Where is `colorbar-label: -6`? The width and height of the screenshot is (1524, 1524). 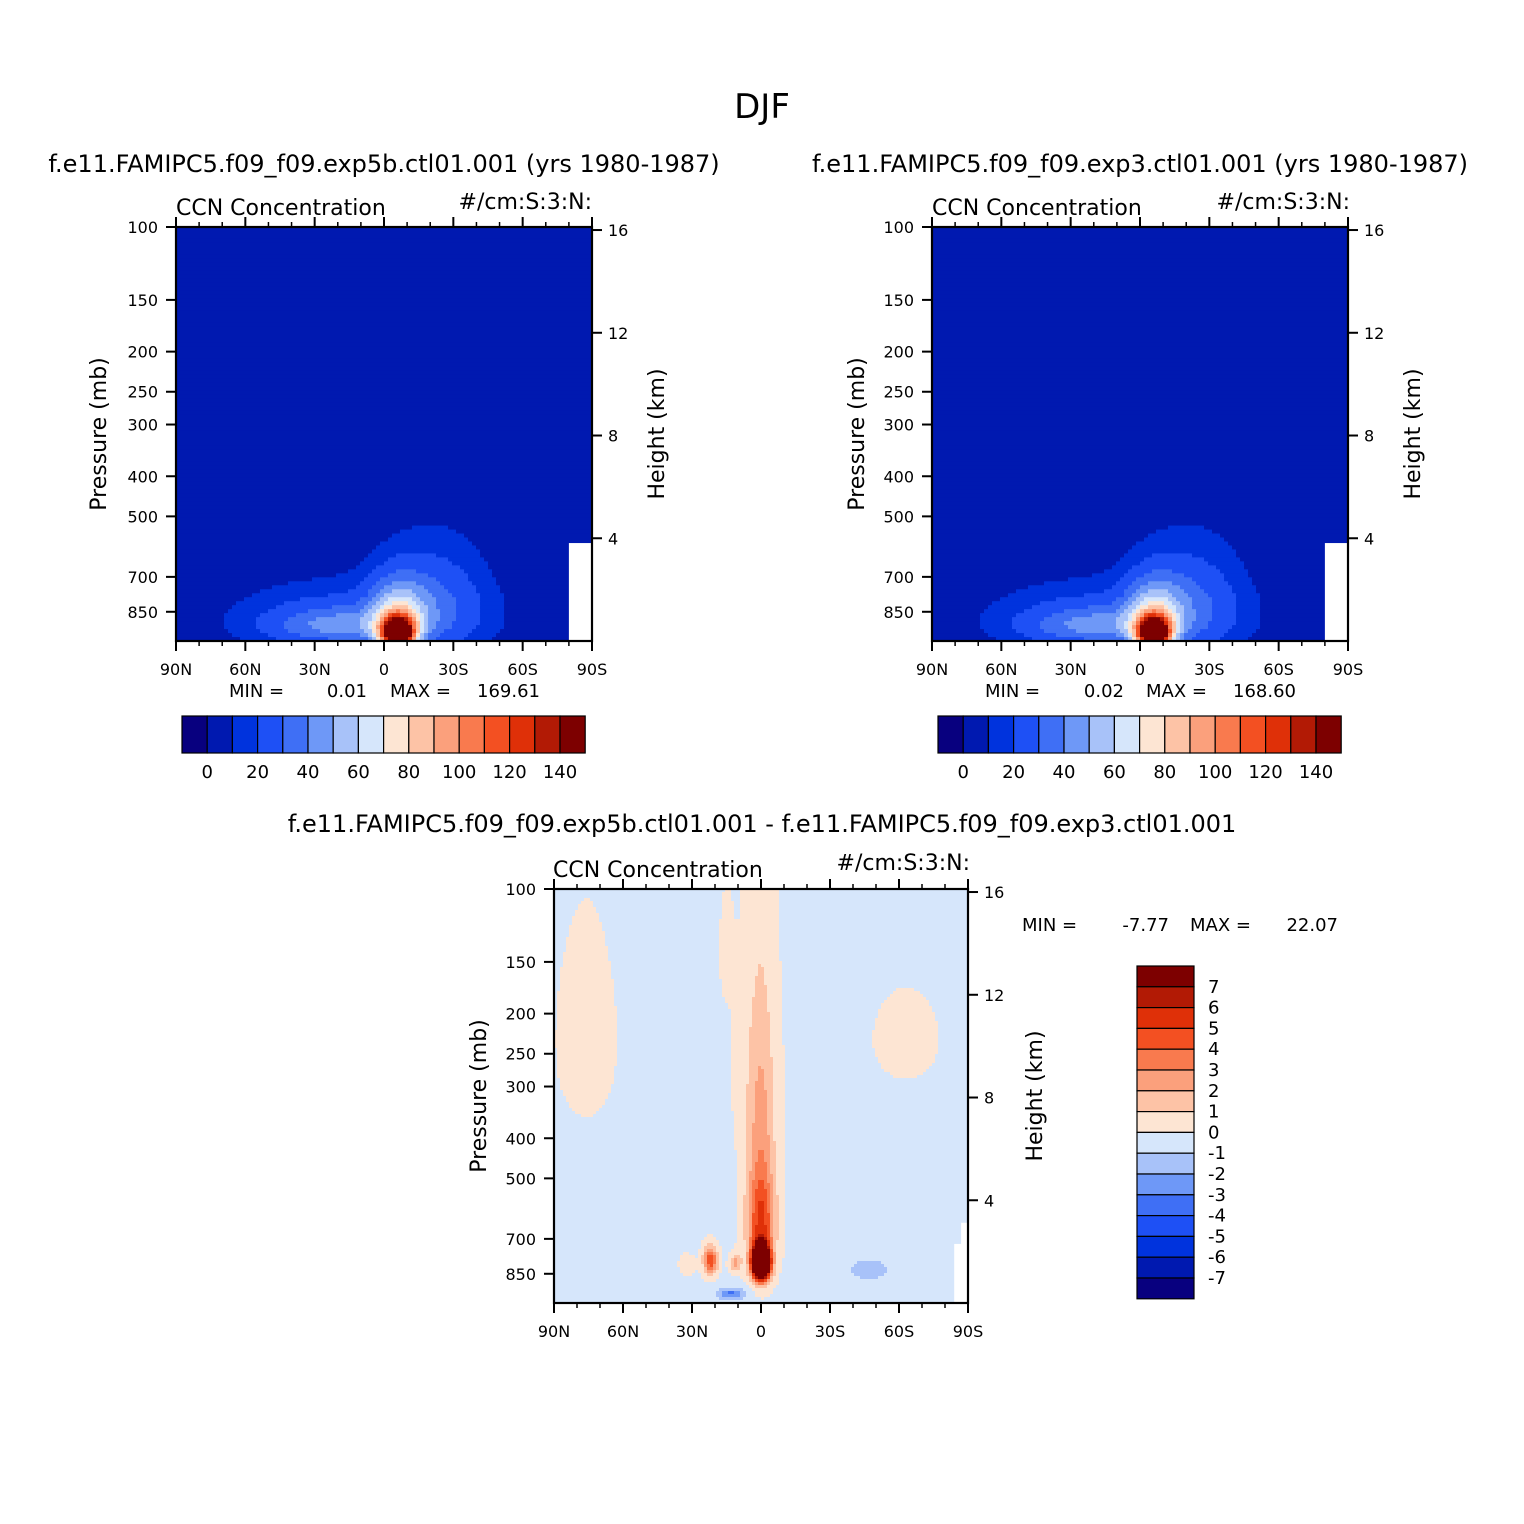 colorbar-label: -6 is located at coordinates (1217, 1257).